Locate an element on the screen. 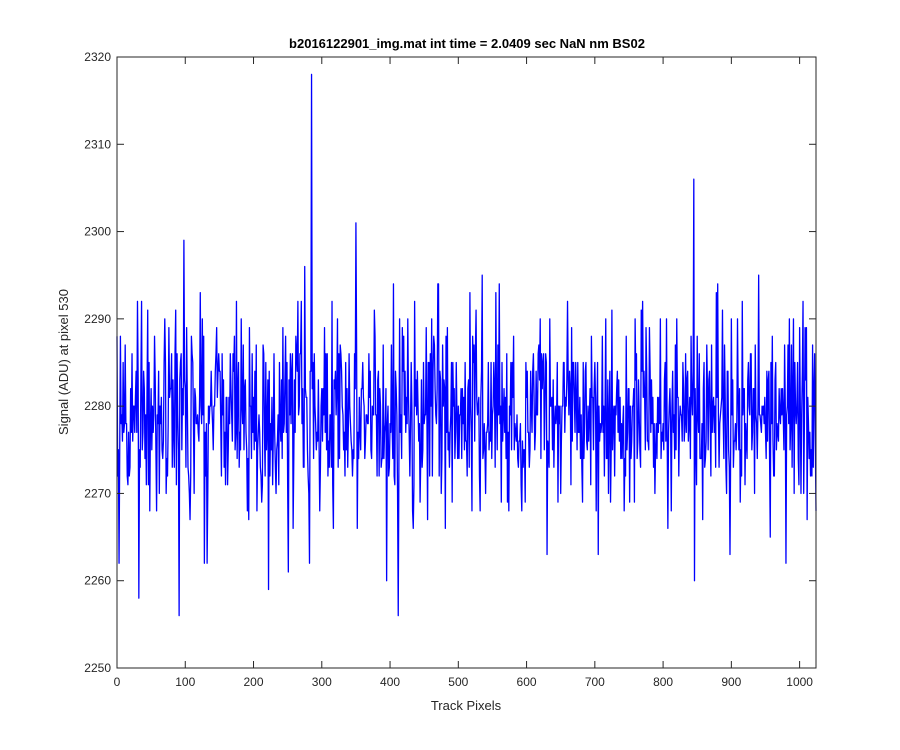  x-axis-title: Track Pixels is located at coordinates (466, 705).